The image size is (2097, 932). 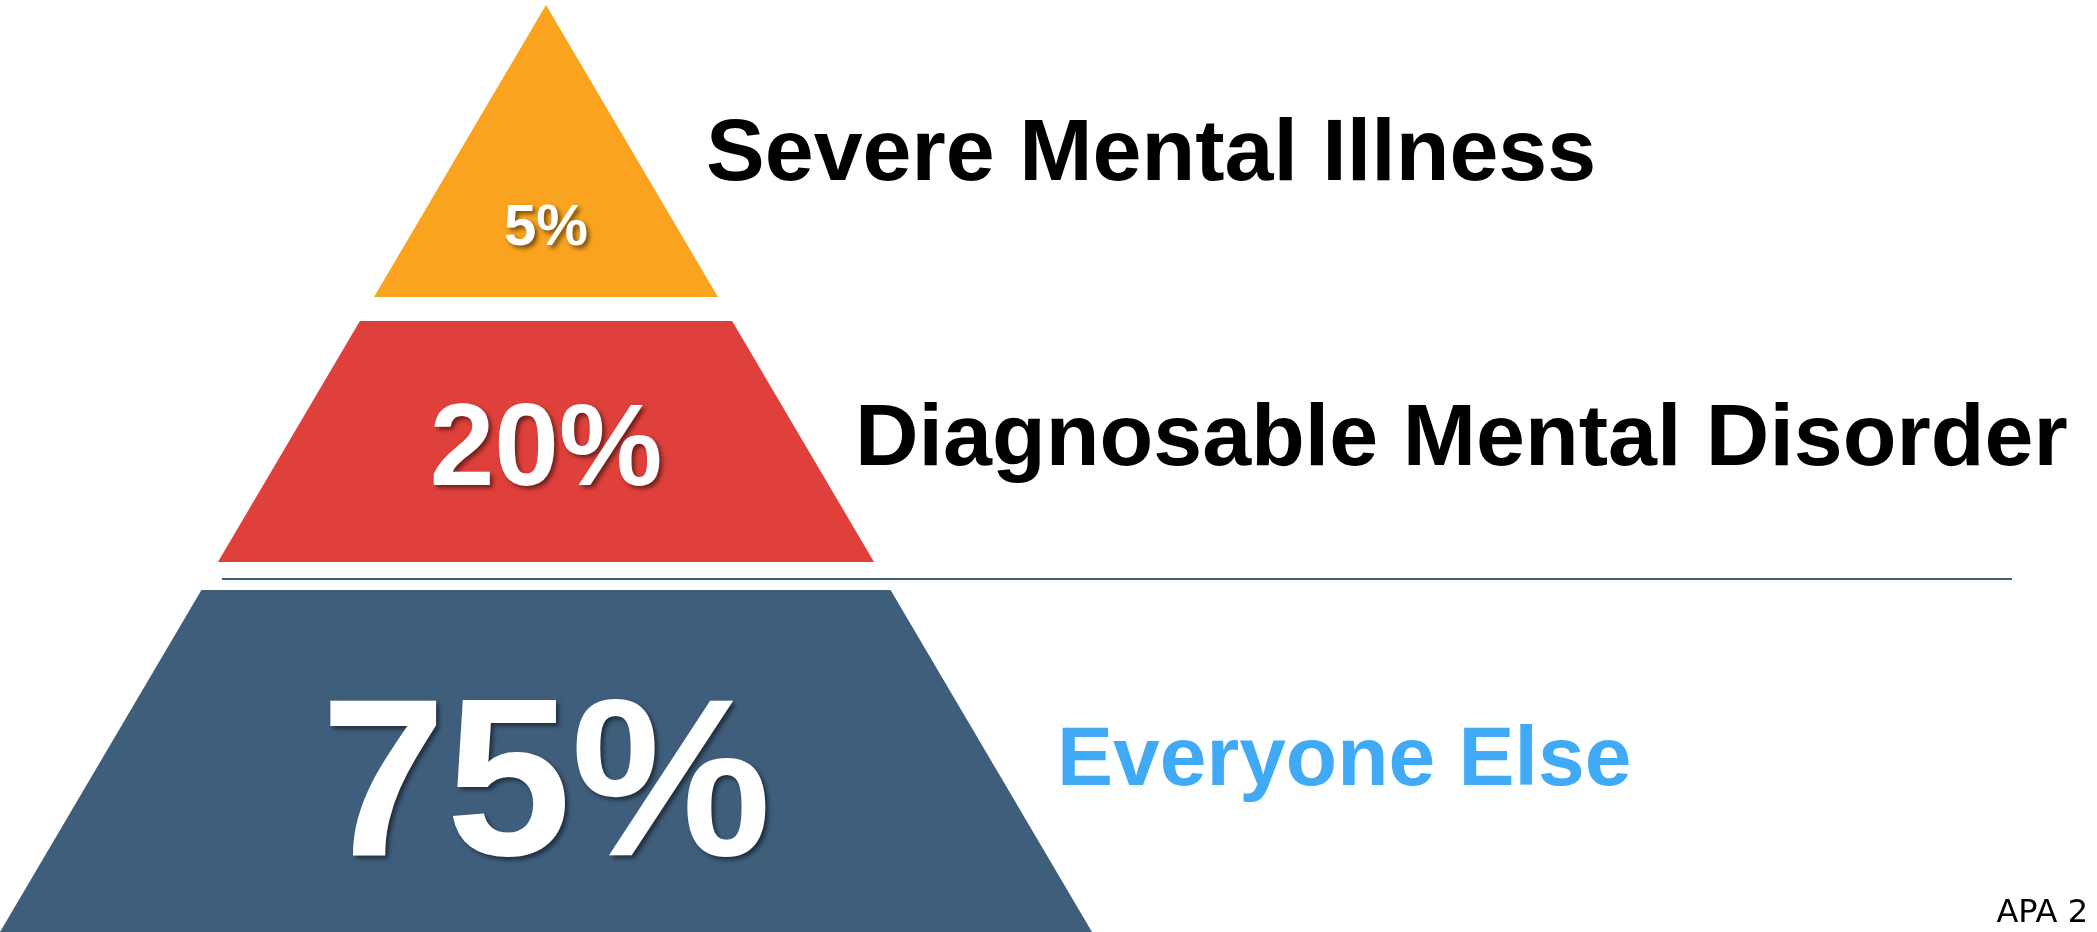 What do you see at coordinates (546, 777) in the screenshot?
I see `data-label: 75%` at bounding box center [546, 777].